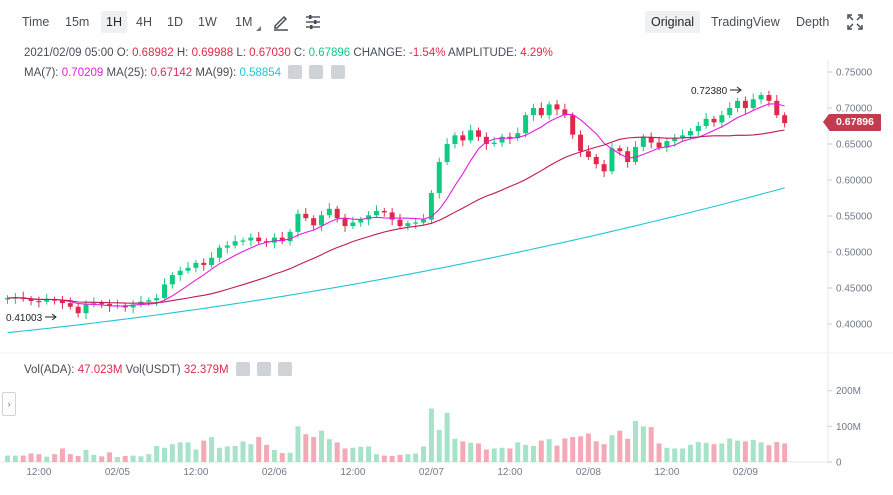 This screenshot has height=495, width=893. I want to click on low-label: L:, so click(241, 53).